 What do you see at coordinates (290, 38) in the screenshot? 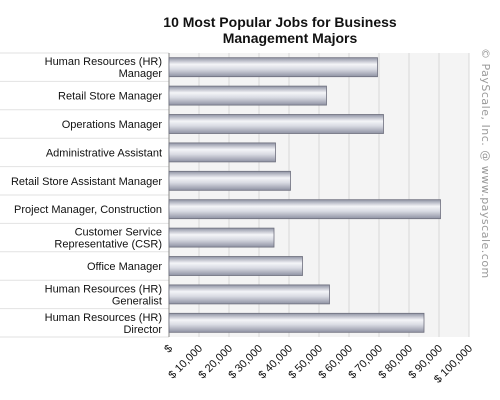
I see `chart-title-line-2: Management Majors` at bounding box center [290, 38].